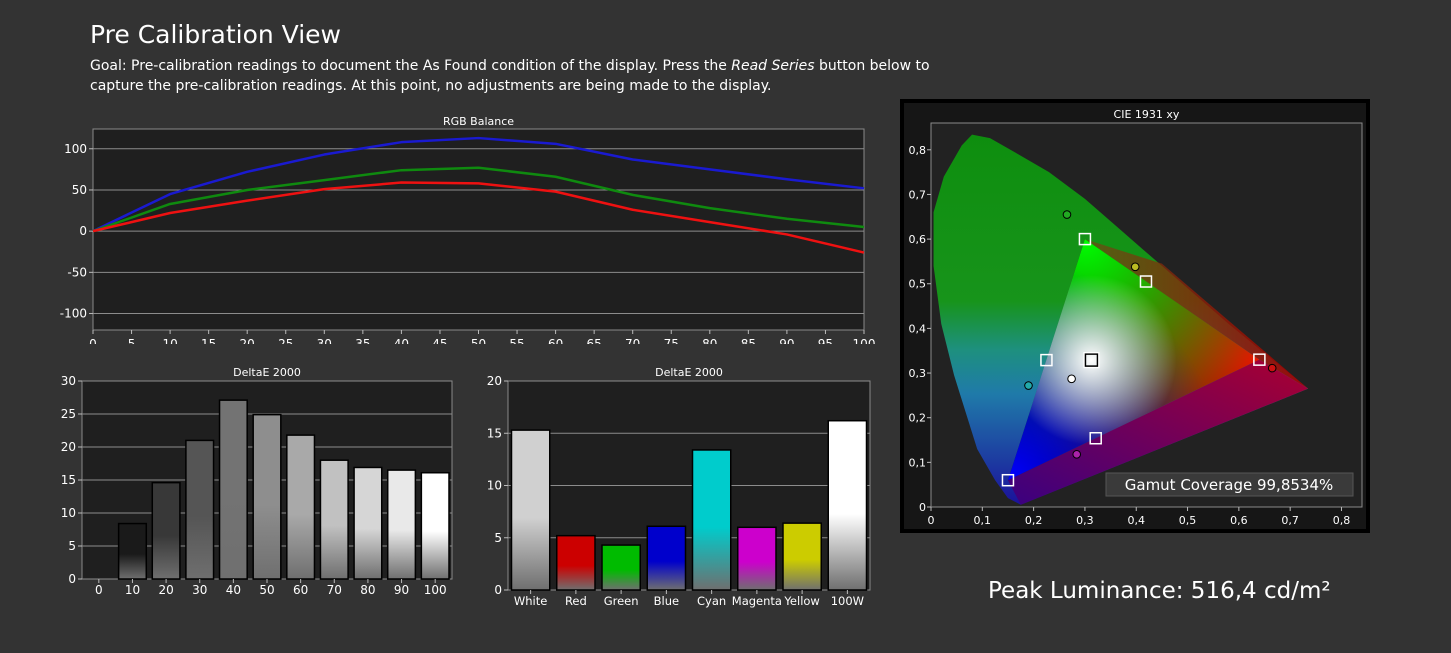  What do you see at coordinates (93, 340) in the screenshot?
I see `x-tick-label: 0` at bounding box center [93, 340].